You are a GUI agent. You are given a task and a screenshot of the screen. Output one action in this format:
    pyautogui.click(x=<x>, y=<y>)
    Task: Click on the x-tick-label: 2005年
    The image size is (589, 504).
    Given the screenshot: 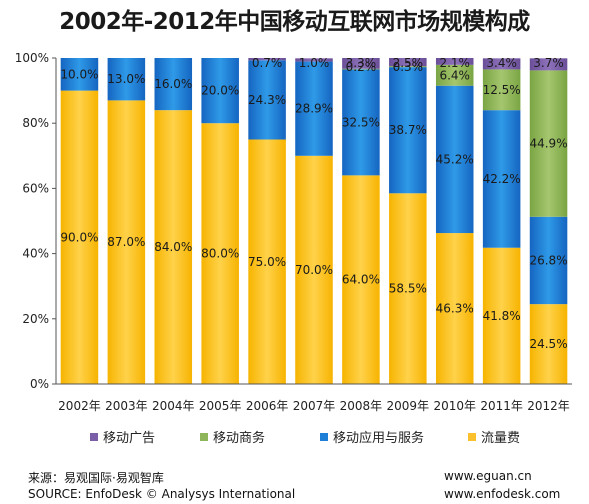 What is the action you would take?
    pyautogui.click(x=220, y=406)
    